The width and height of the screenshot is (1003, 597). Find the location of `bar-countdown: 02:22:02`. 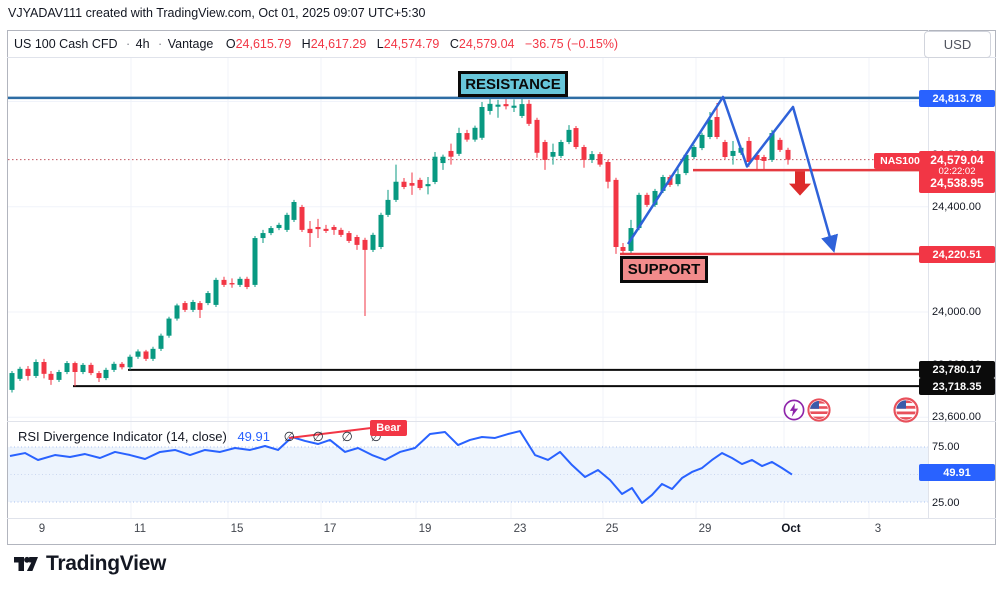

bar-countdown: 02:22:02 is located at coordinates (957, 172).